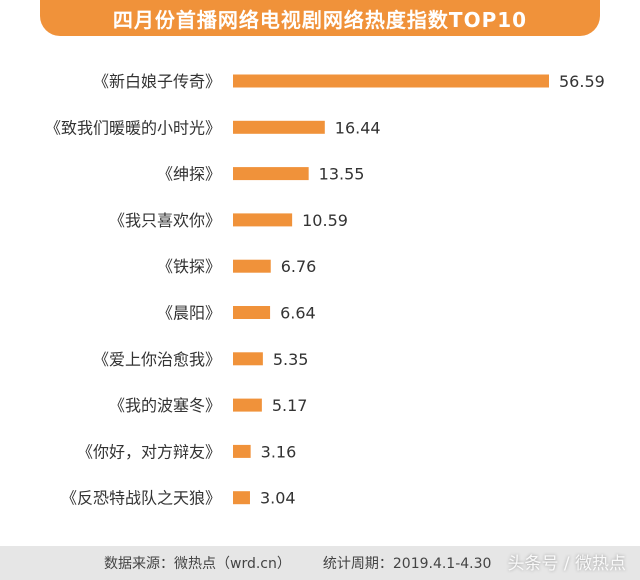 The height and width of the screenshot is (580, 640). What do you see at coordinates (298, 313) in the screenshot?
I see `value-label: 6.64` at bounding box center [298, 313].